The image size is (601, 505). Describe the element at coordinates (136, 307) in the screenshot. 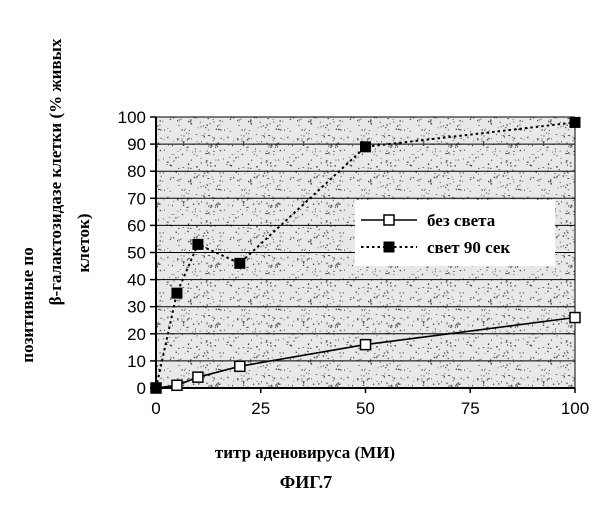

I see `y-tick-label-30: 30` at that location.